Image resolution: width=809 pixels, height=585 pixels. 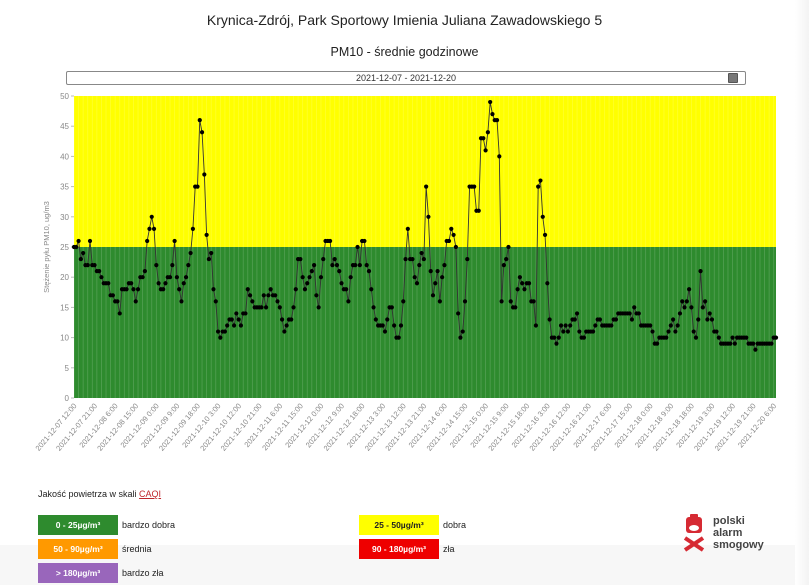 What do you see at coordinates (150, 494) in the screenshot?
I see `caqi-link: CAQI` at bounding box center [150, 494].